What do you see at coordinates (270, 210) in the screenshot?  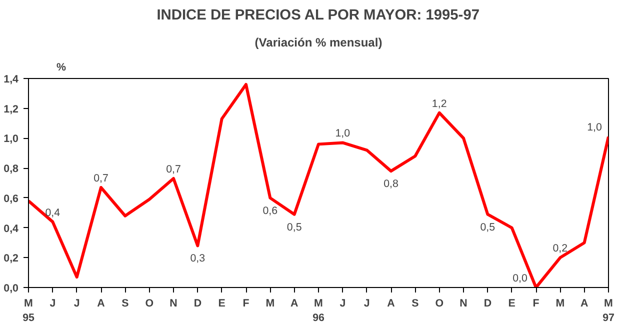 I see `data-label: 0,6` at bounding box center [270, 210].